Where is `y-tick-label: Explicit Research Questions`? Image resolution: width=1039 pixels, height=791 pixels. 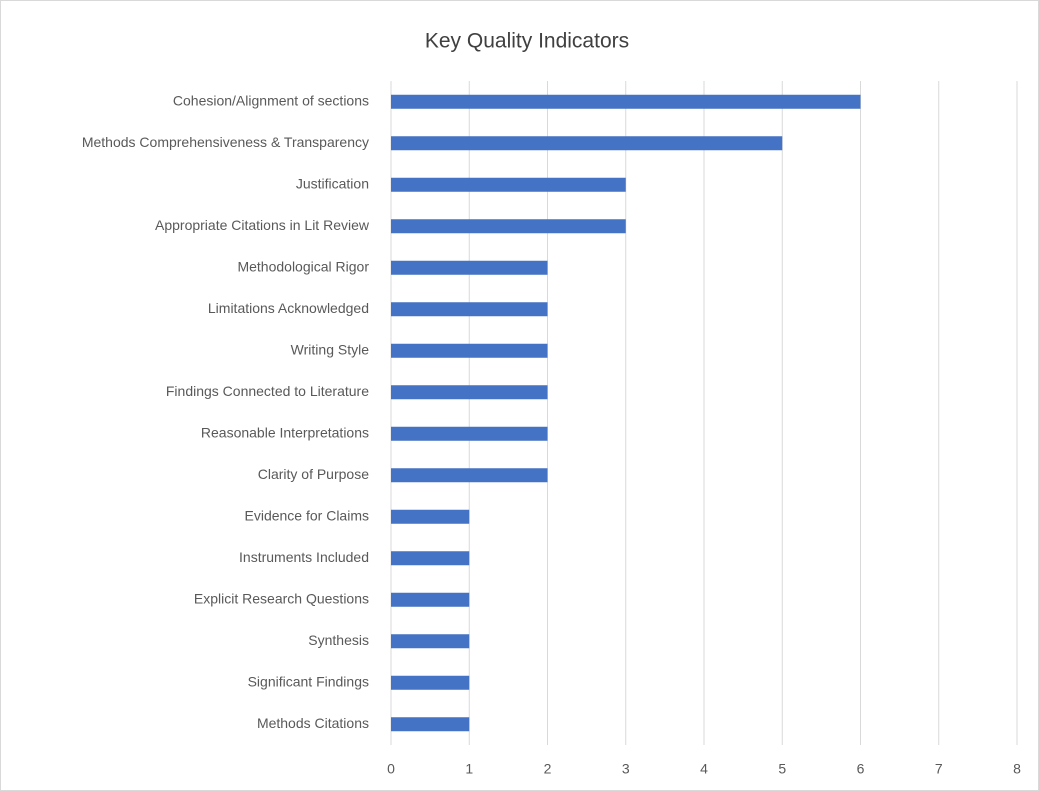
y-tick-label: Explicit Research Questions is located at coordinates (281, 598).